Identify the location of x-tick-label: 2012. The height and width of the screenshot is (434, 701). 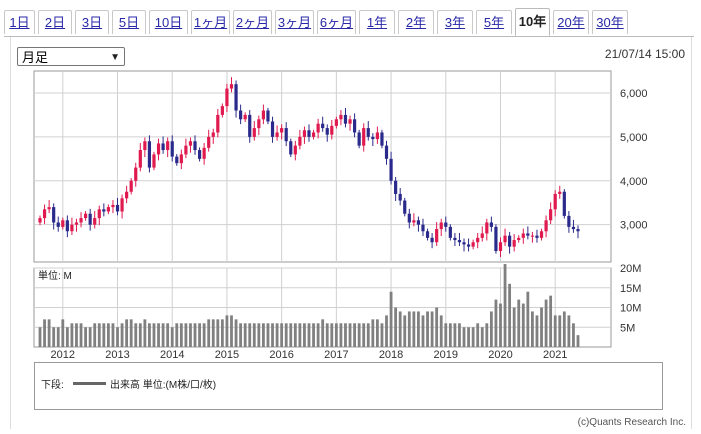
(63, 355).